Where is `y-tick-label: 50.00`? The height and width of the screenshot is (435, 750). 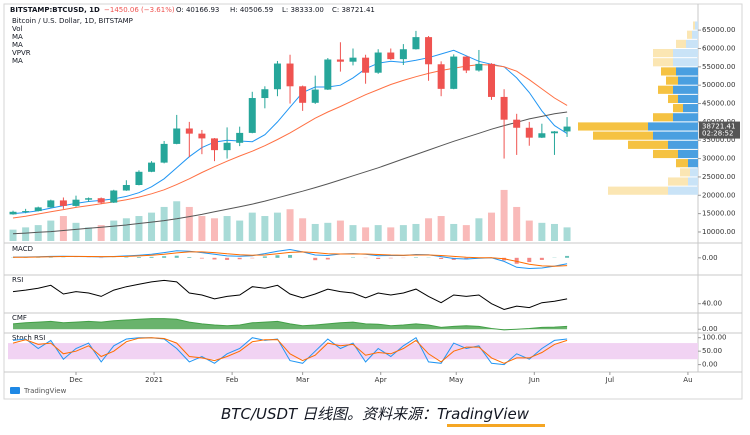
y-tick-label: 50.00 is located at coordinates (712, 351).